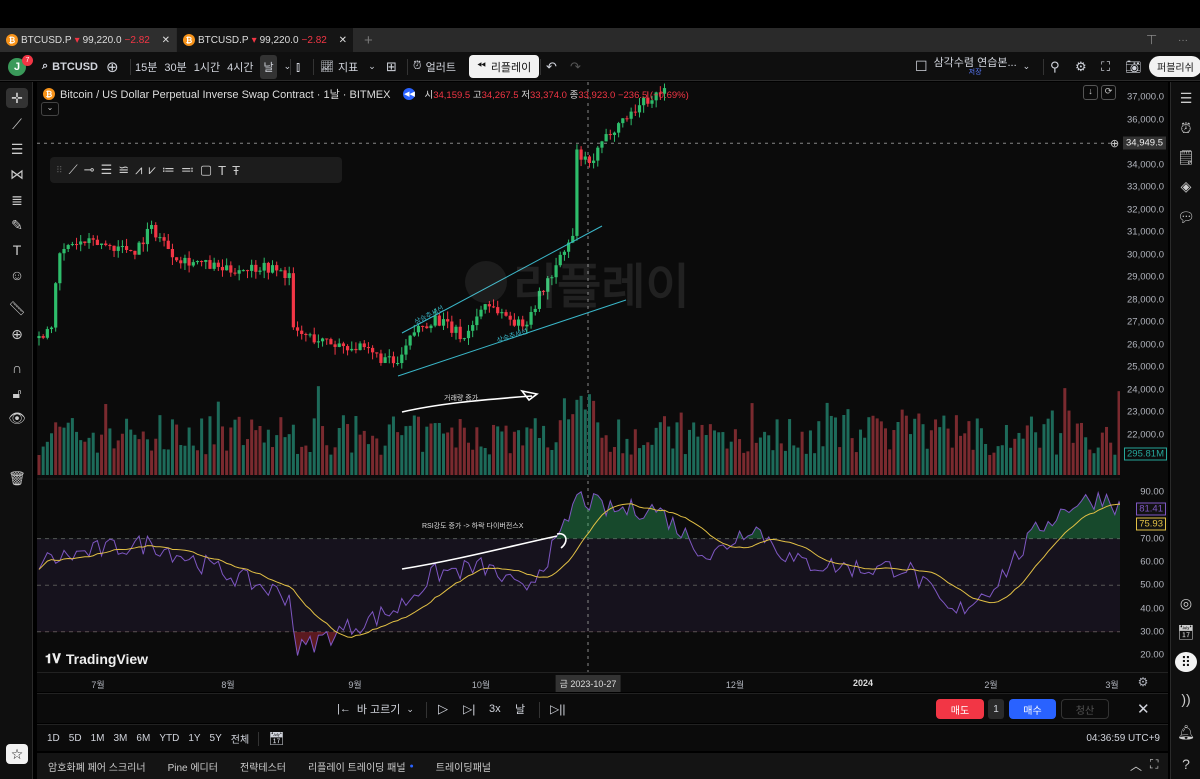  What do you see at coordinates (112, 67) in the screenshot?
I see `compare-icon: ⊕` at bounding box center [112, 67].